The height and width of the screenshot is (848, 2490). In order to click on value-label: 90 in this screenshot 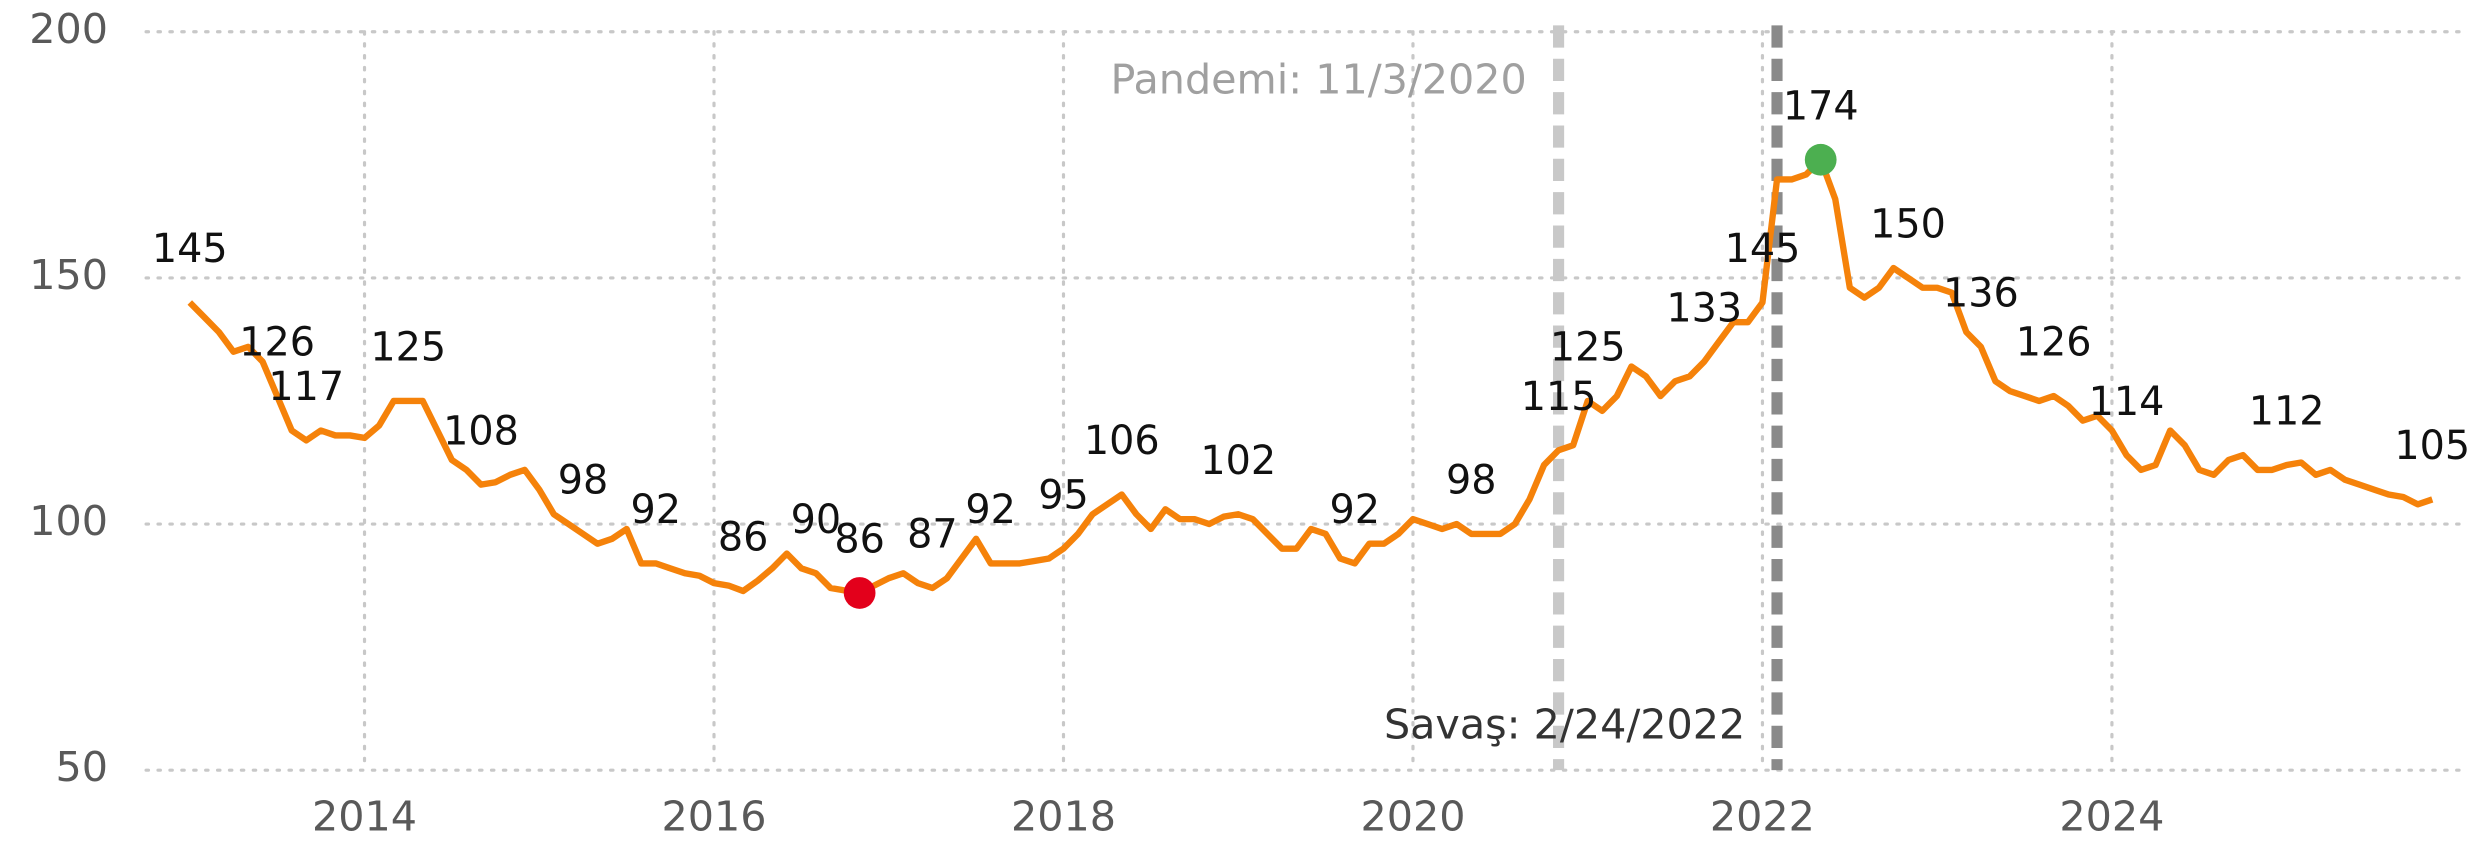, I will do `click(816, 520)`.